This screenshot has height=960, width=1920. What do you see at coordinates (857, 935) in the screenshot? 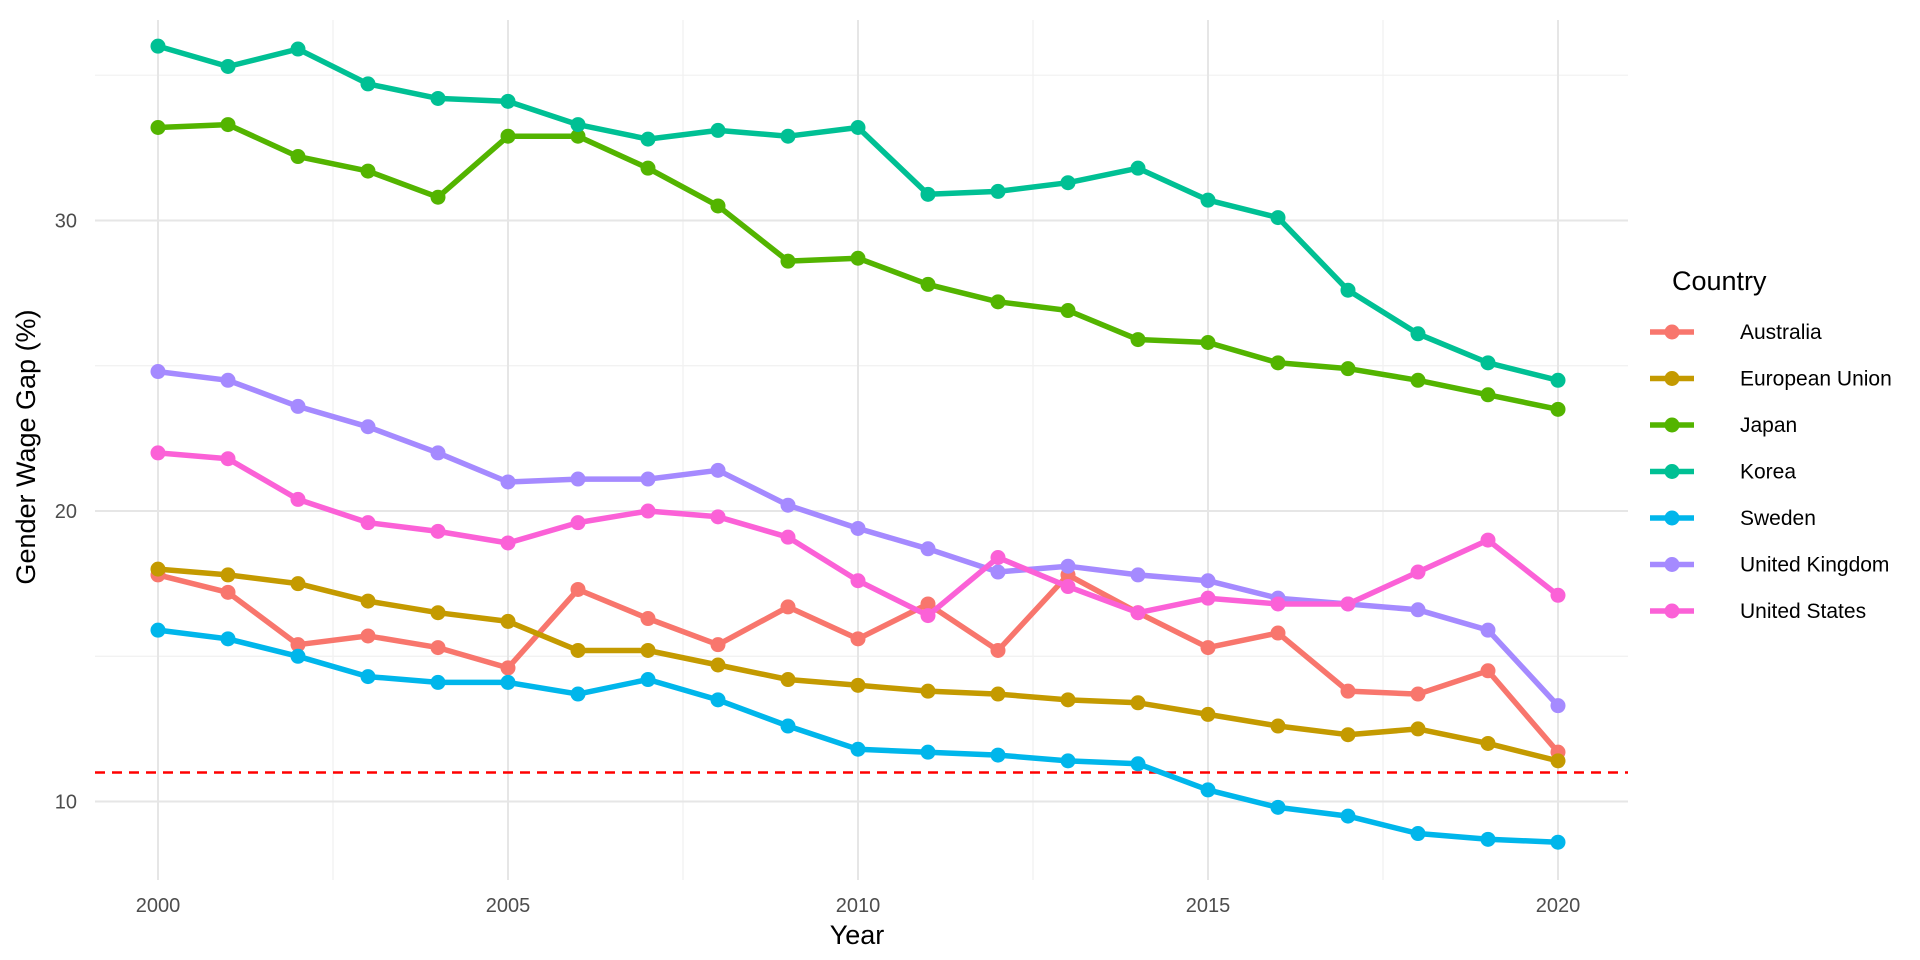
I see `x-axis-title: Year` at bounding box center [857, 935].